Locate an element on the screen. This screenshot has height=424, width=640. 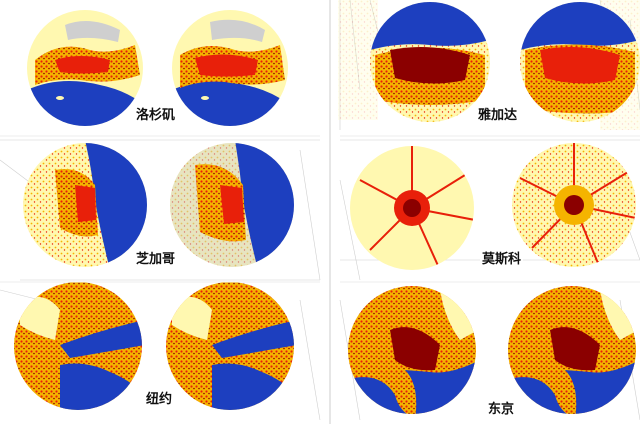
map-jakarta-a is located at coordinates (430, 62).